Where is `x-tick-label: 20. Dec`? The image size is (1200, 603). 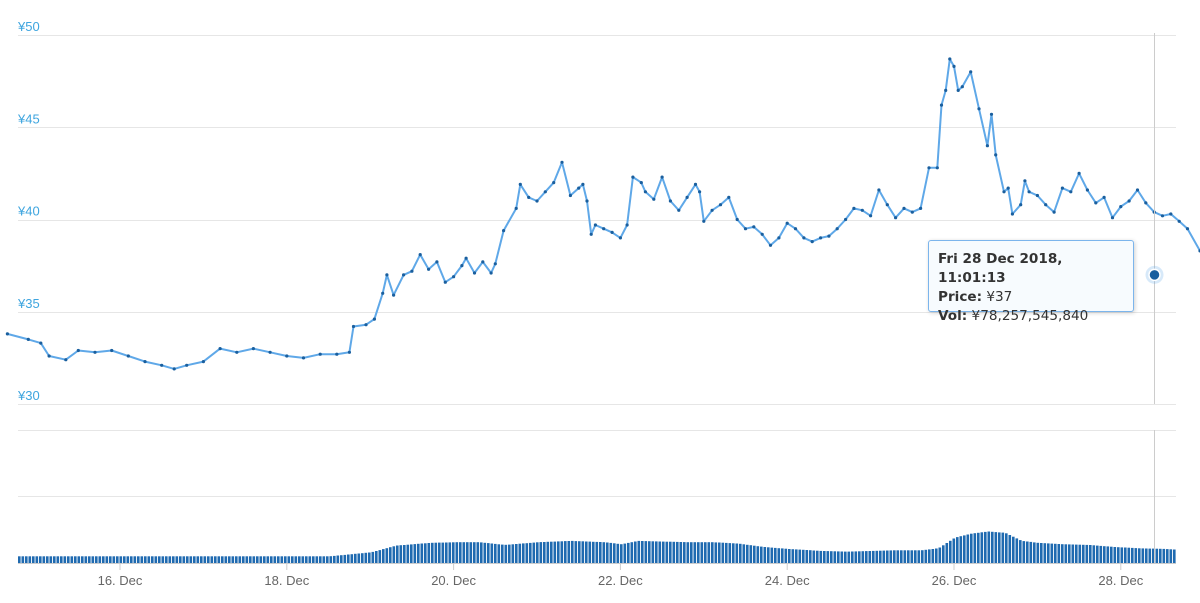
x-tick-label: 20. Dec is located at coordinates (453, 580).